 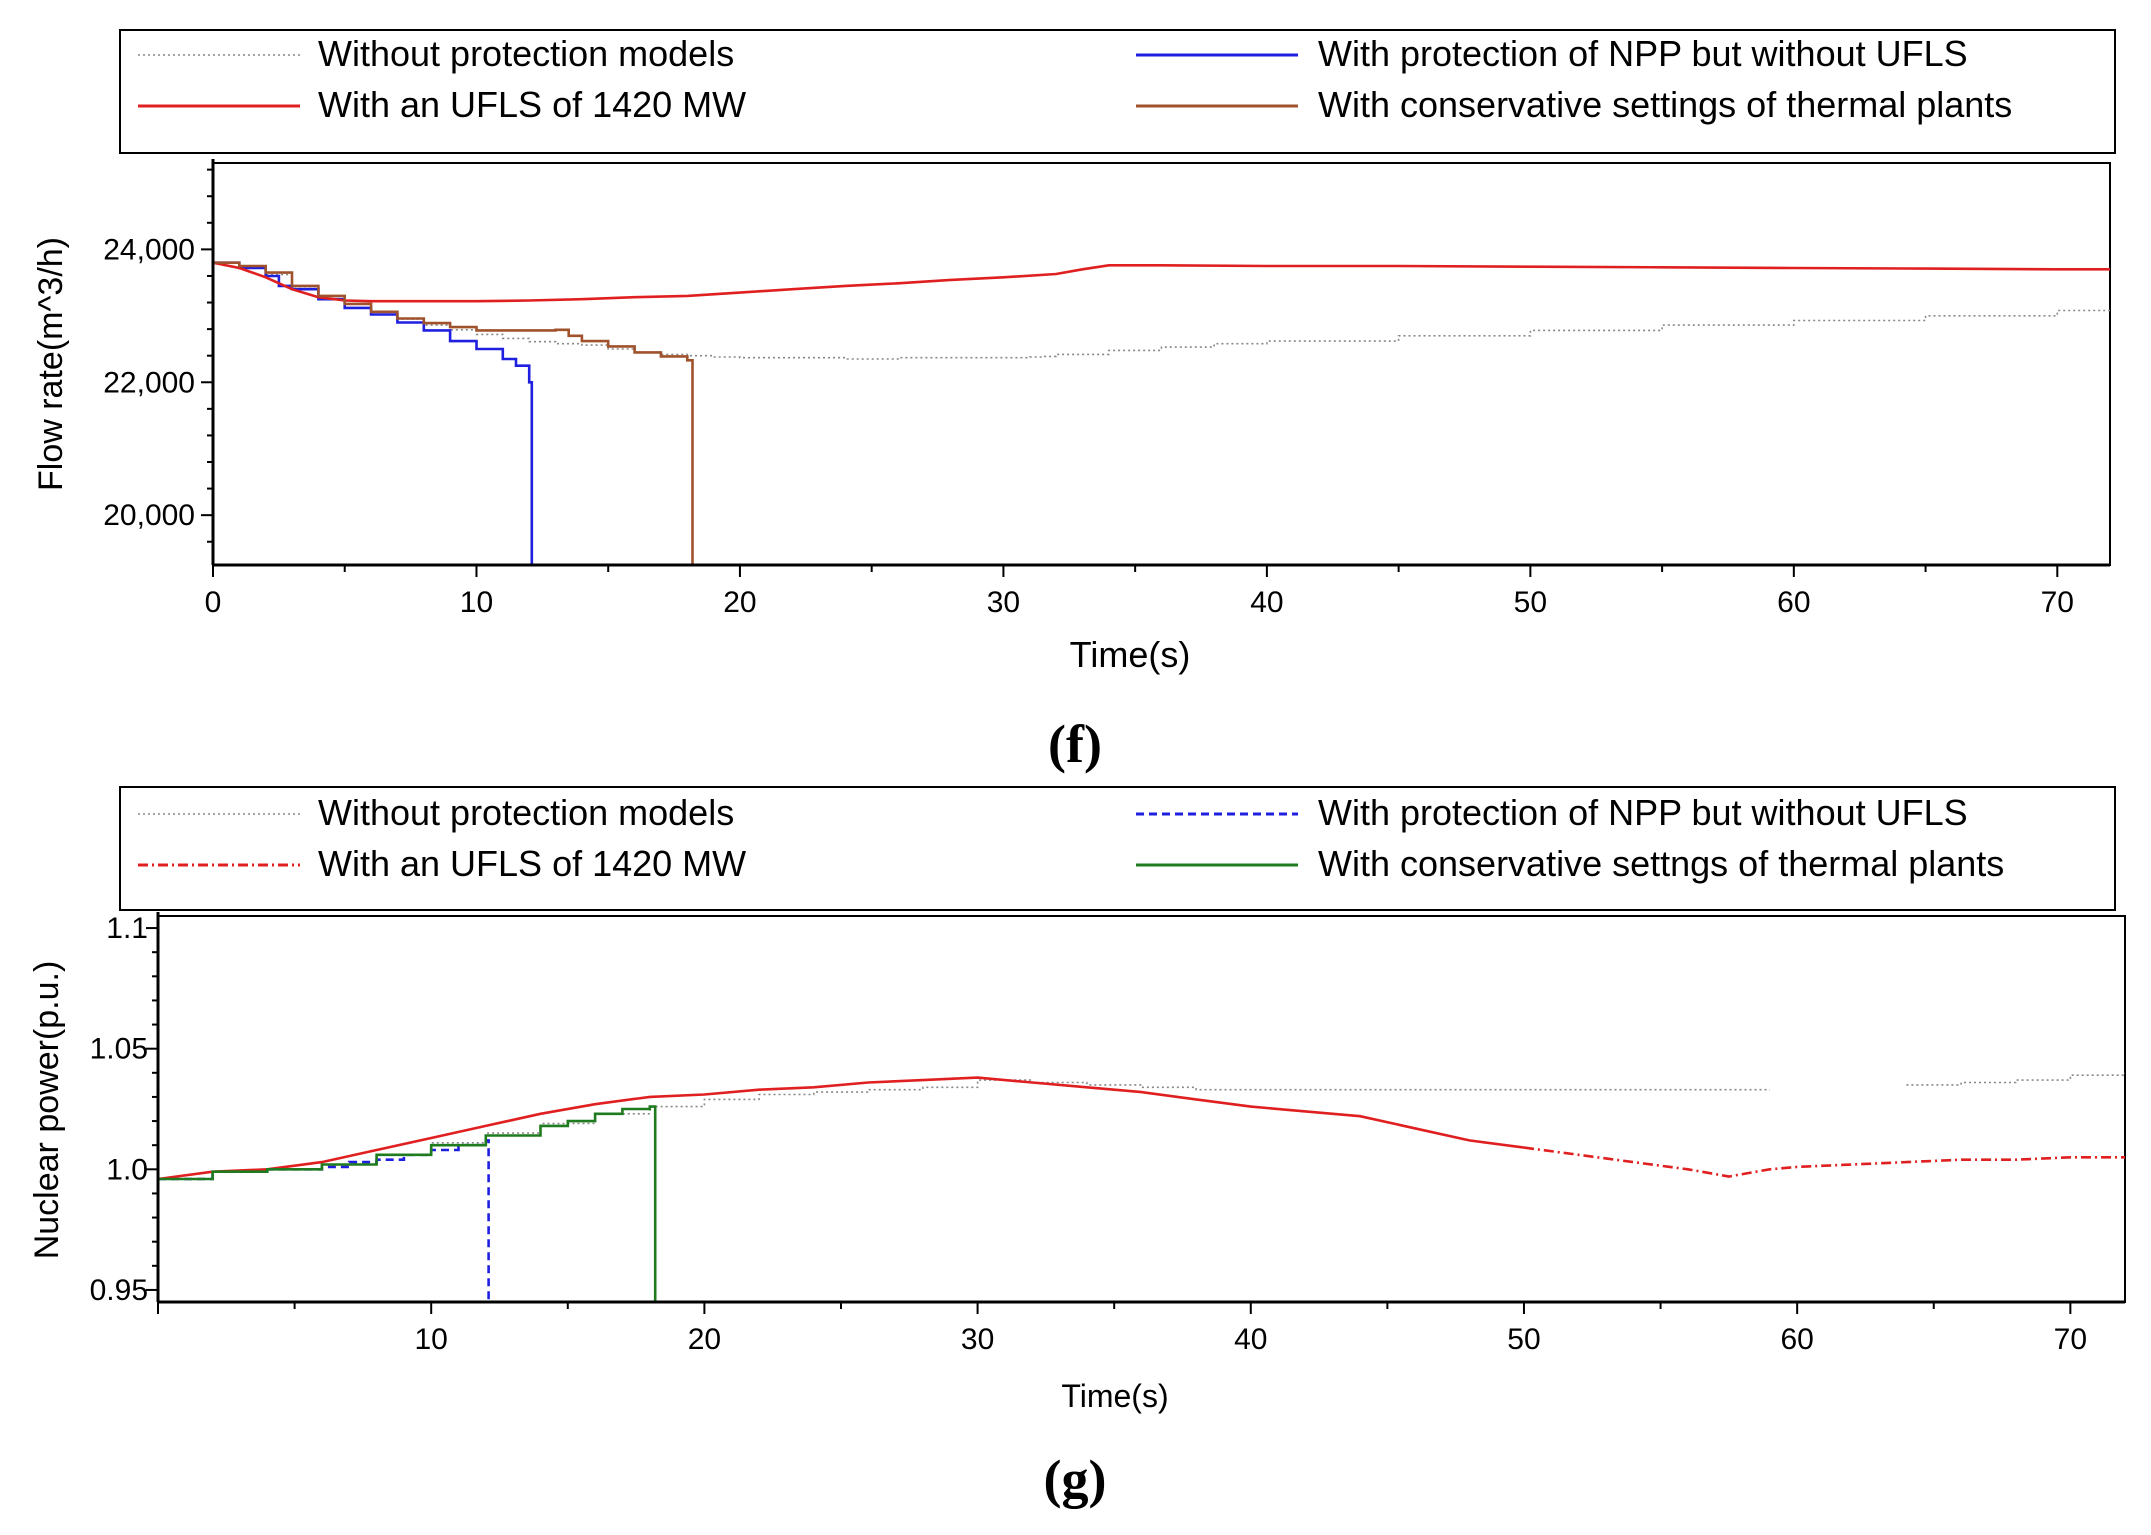 I want to click on legend-label-f-0: Without protection models, so click(x=526, y=53).